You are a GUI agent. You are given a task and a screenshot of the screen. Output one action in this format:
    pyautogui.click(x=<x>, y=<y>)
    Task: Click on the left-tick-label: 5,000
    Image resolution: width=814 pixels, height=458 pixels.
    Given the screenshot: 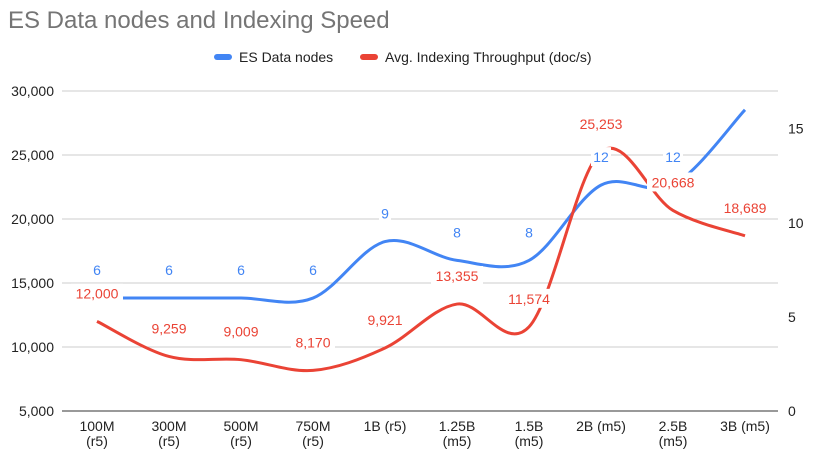 What is the action you would take?
    pyautogui.click(x=36, y=411)
    